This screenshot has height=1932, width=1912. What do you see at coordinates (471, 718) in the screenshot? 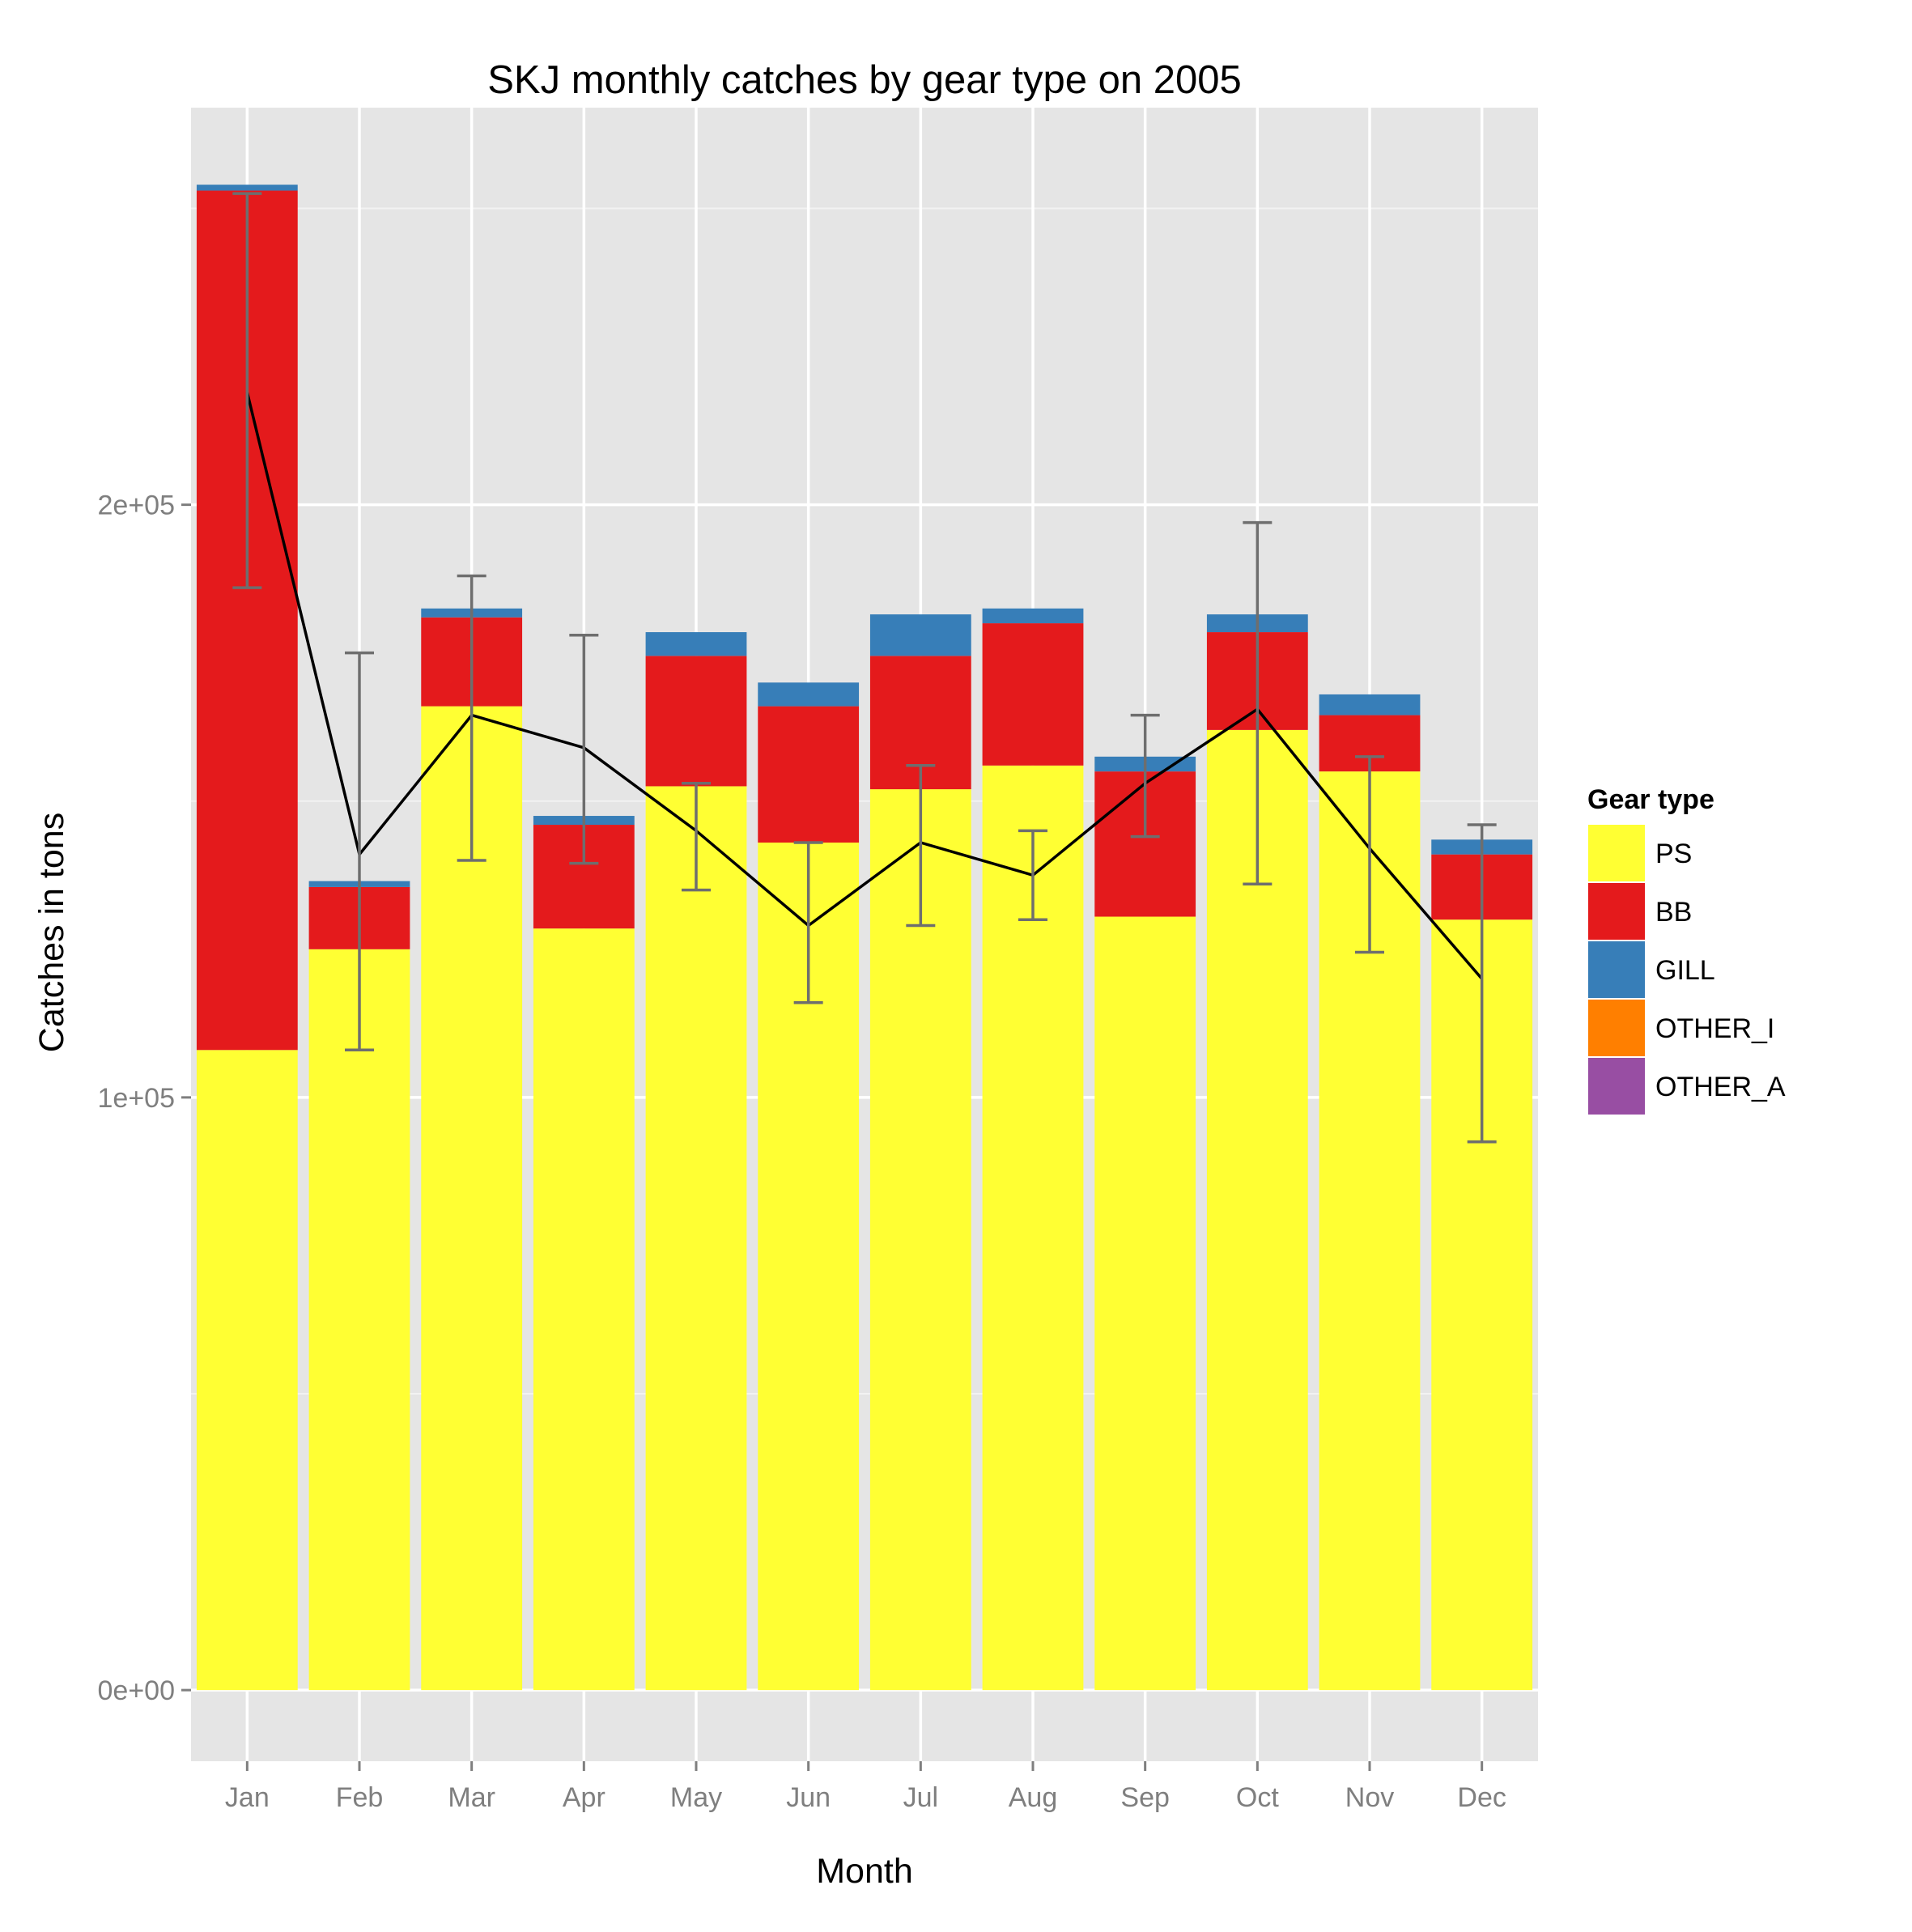
I see `error-bar-mar` at bounding box center [471, 718].